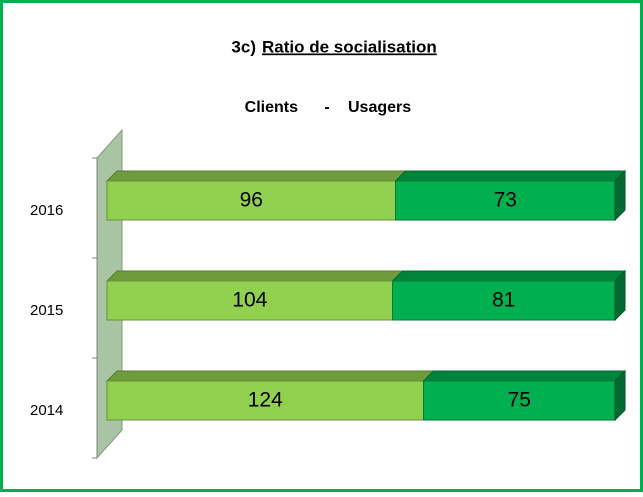 This screenshot has height=497, width=643. What do you see at coordinates (379, 107) in the screenshot?
I see `legend-label: Usagers` at bounding box center [379, 107].